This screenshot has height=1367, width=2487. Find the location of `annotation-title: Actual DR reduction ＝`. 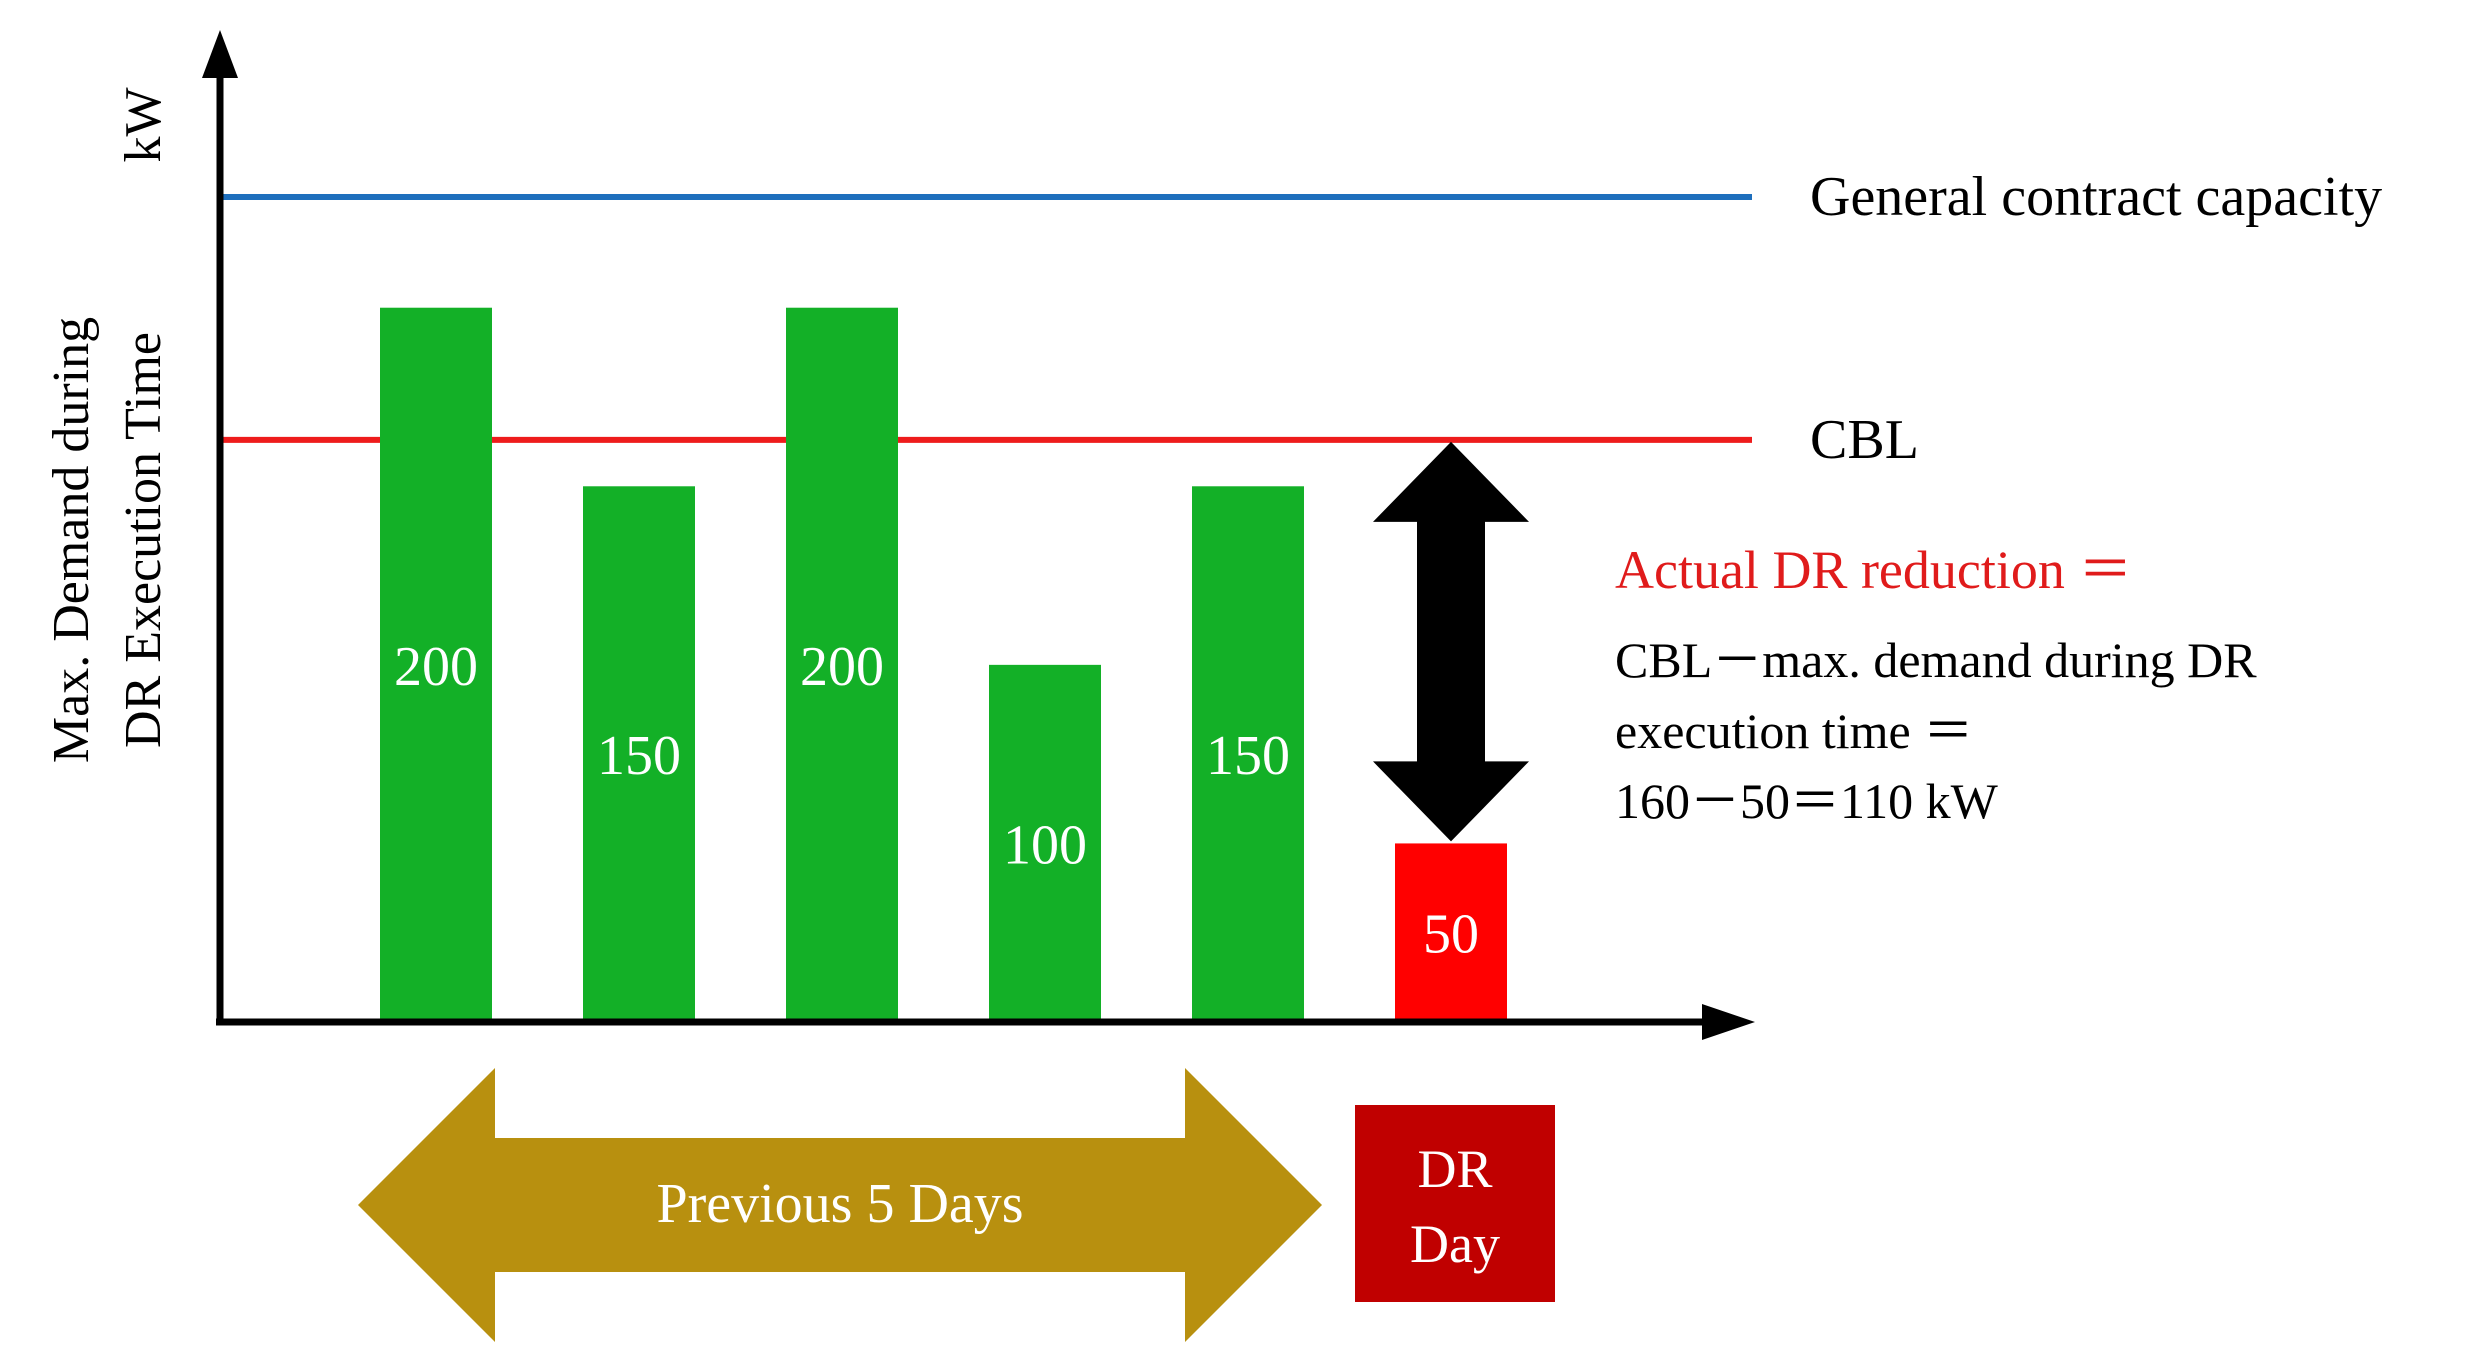

annotation-title: Actual DR reduction ＝ is located at coordinates (1873, 570).